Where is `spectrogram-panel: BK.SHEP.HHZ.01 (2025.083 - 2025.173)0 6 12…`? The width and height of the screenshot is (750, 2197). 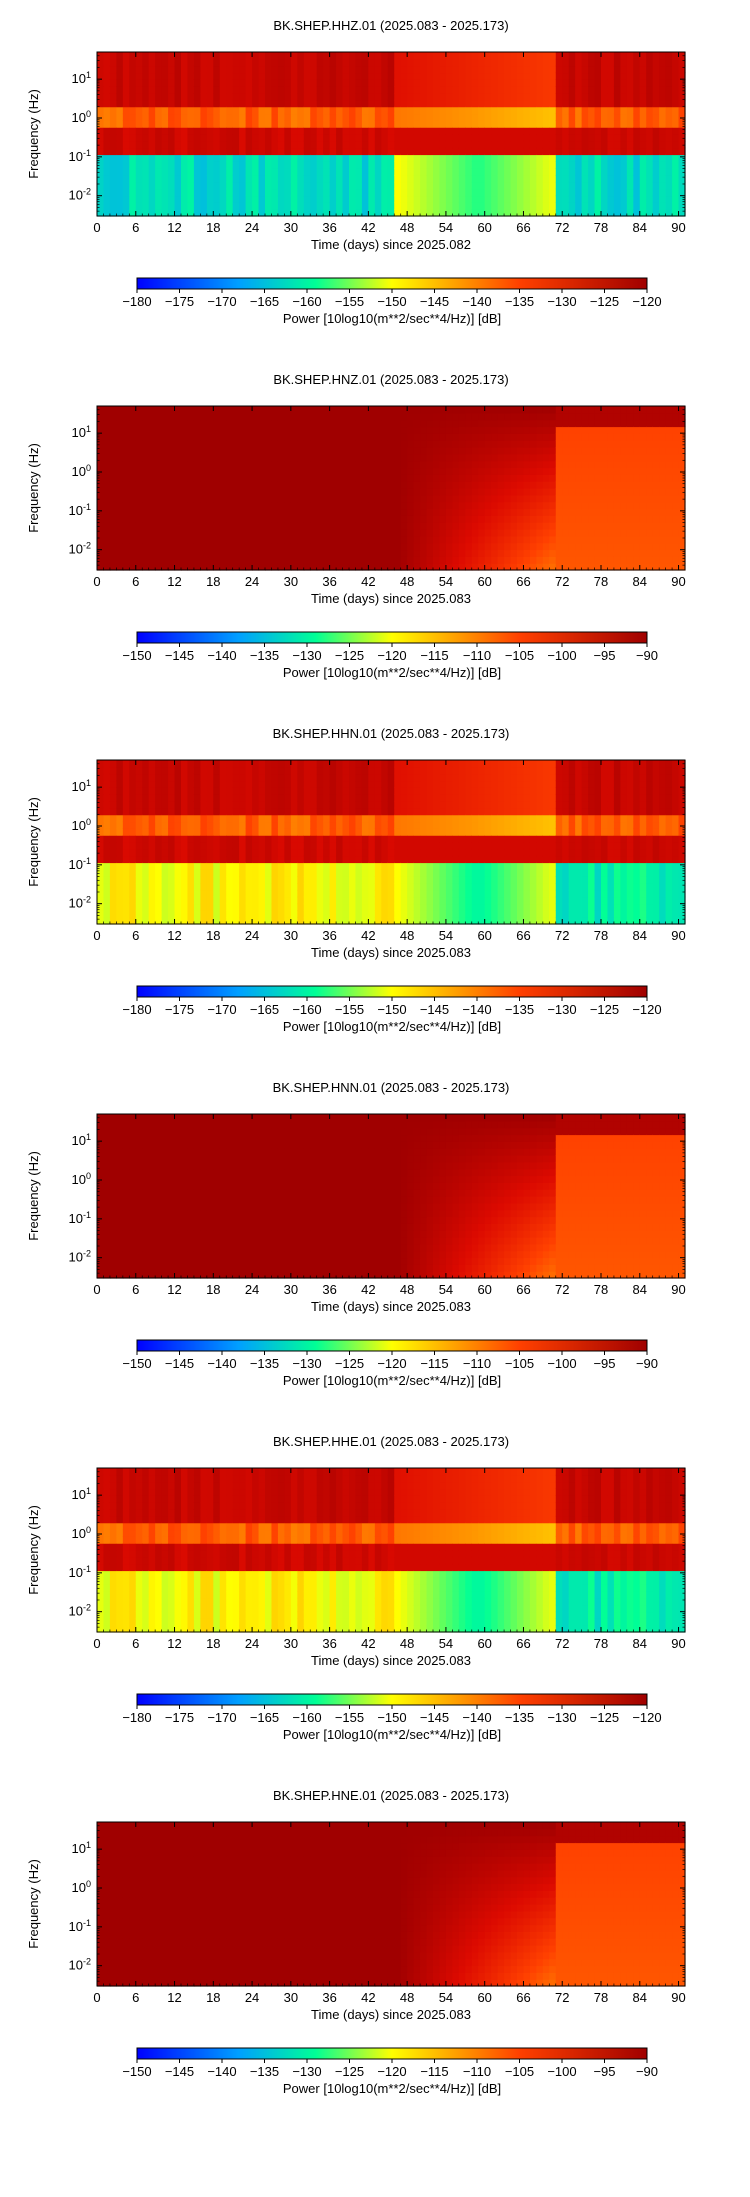 spectrogram-panel: BK.SHEP.HHZ.01 (2025.083 - 2025.173)0 6 12… is located at coordinates (356, 172).